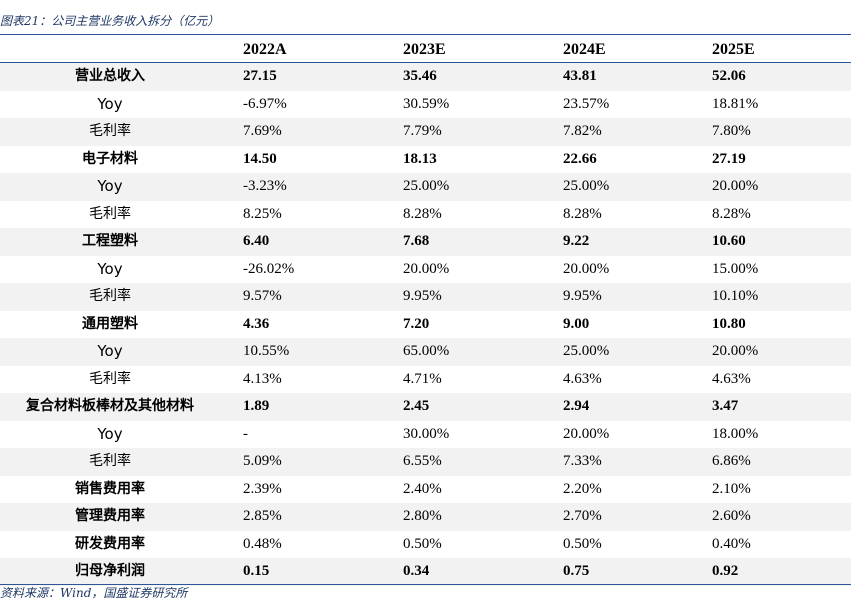  Describe the element at coordinates (110, 241) in the screenshot. I see `row-label: 工程塑料` at that location.